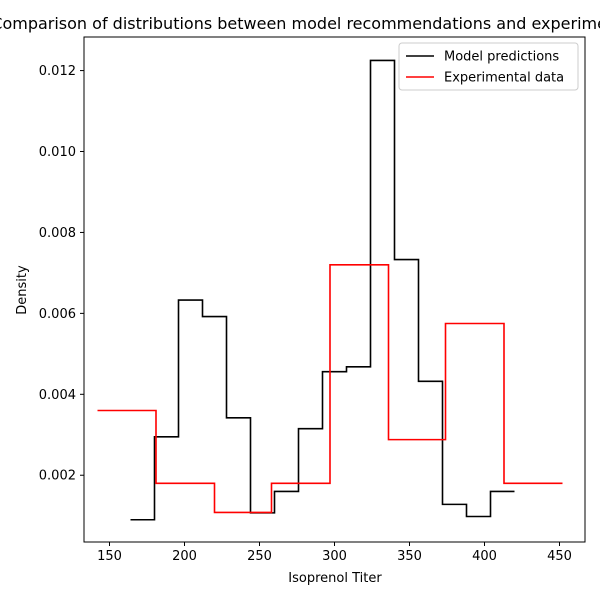 Image resolution: width=600 pixels, height=600 pixels. What do you see at coordinates (57, 476) in the screenshot?
I see `y-tick-label: 0.002` at bounding box center [57, 476].